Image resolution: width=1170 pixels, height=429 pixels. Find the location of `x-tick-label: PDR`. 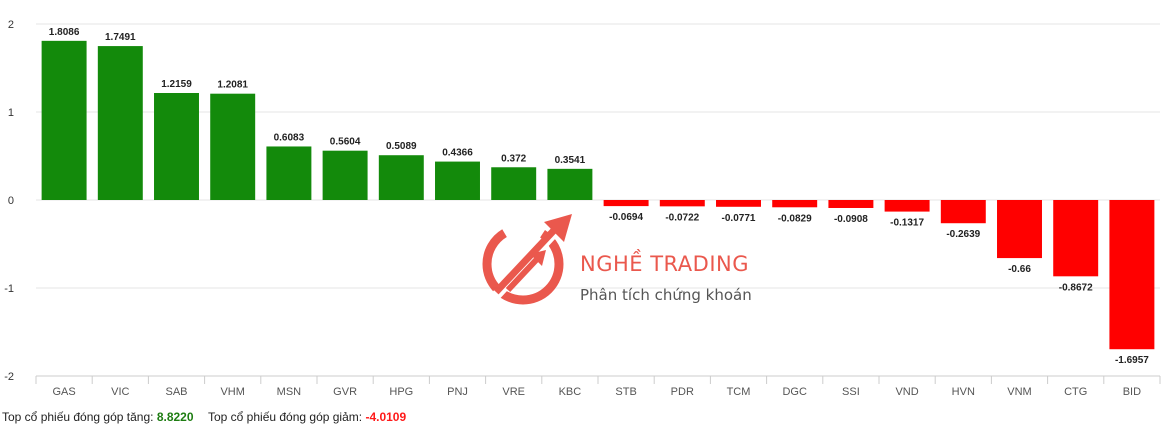

x-tick-label: PDR is located at coordinates (682, 392).